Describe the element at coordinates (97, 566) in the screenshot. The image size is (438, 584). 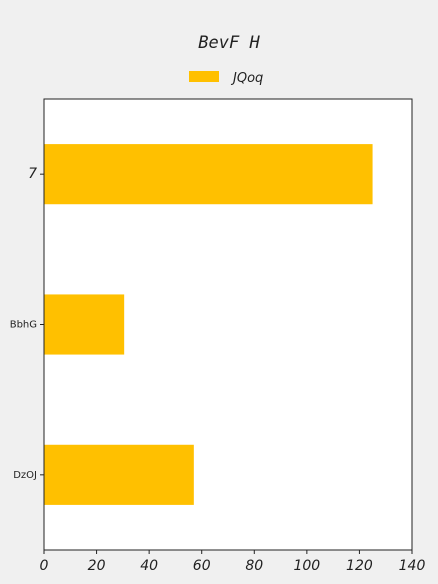
I see `x-tick-label: 20` at that location.